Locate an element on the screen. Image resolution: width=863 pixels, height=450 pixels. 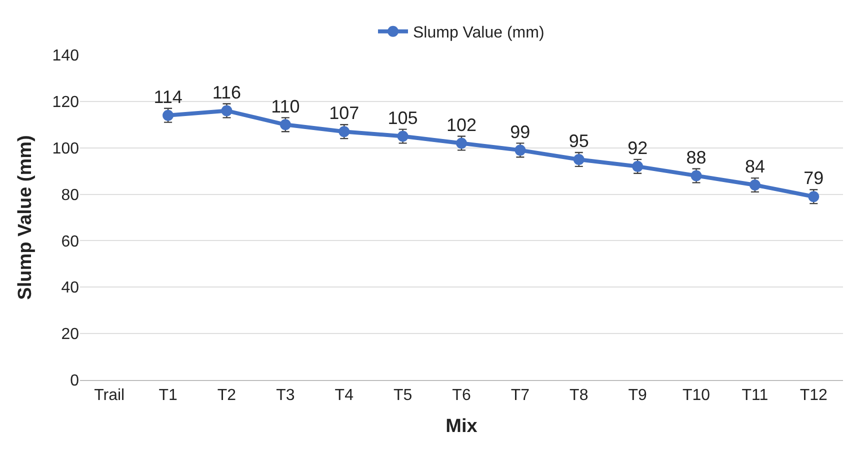
x-tick-label: T7 is located at coordinates (520, 395).